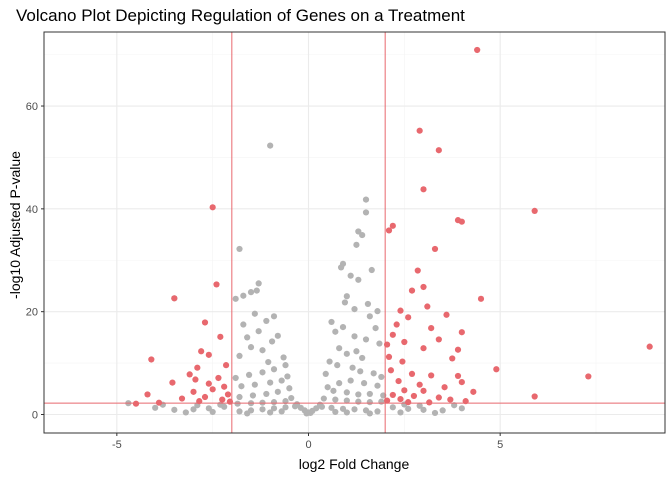 The image size is (672, 480). What do you see at coordinates (32, 210) in the screenshot?
I see `y-tick-label: 40` at bounding box center [32, 210].